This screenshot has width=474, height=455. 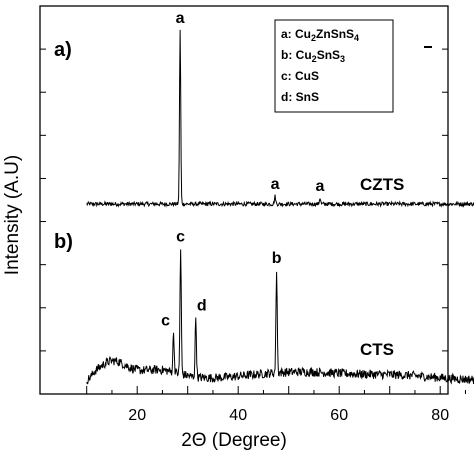 I want to click on legend-entry: d: SnS, so click(x=300, y=97).